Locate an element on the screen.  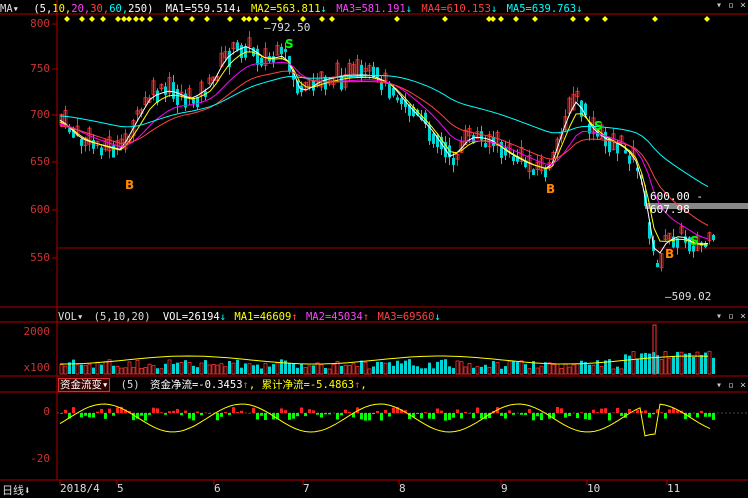
minimize-icon: ▾ is located at coordinates (719, 5).